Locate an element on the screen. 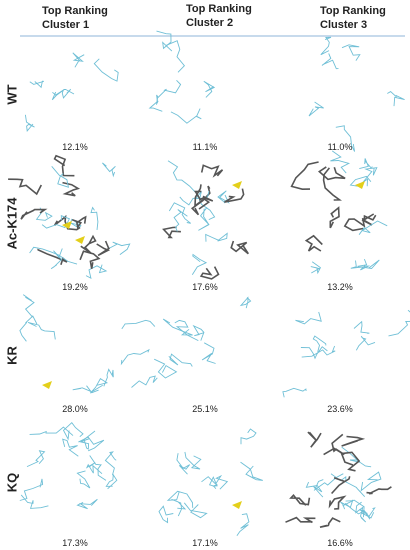 The width and height of the screenshot is (410, 550). cluster-percentage: 25.1% is located at coordinates (205, 409).